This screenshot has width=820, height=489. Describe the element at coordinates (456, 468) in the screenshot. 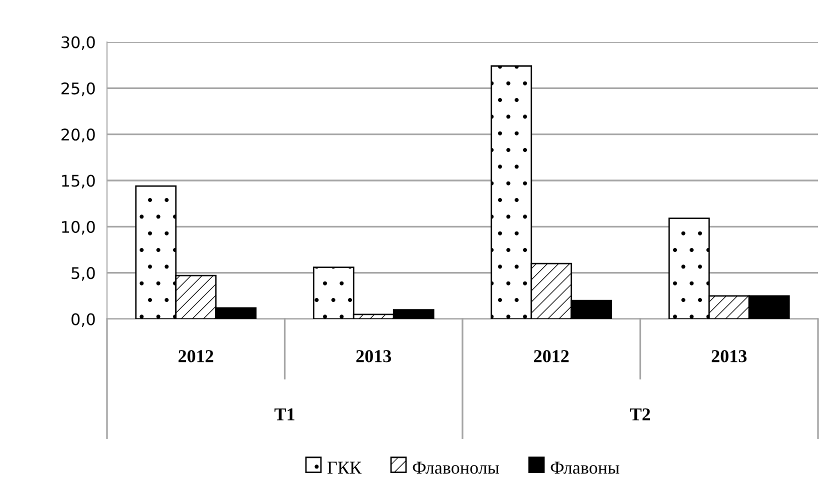

I see `legend-label: Флавонолы` at that location.